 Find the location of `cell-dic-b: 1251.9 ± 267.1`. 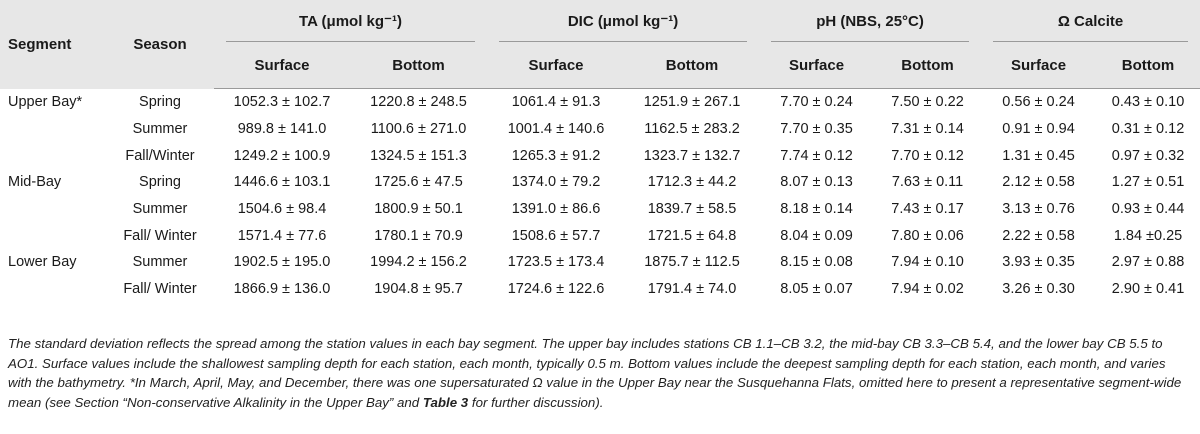

cell-dic-b: 1251.9 ± 267.1 is located at coordinates (692, 102).